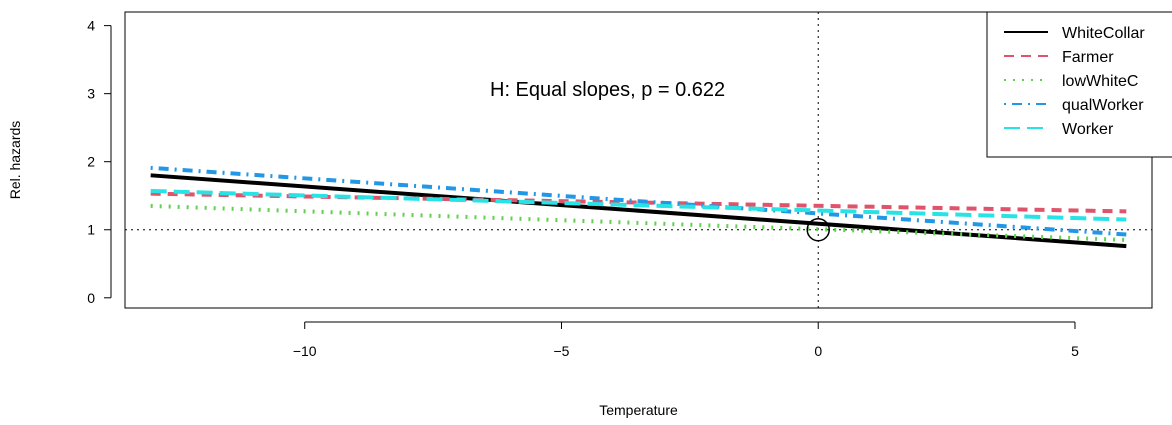 This screenshot has width=1172, height=425. I want to click on y-axis-title: Rel. hazards, so click(15, 160).